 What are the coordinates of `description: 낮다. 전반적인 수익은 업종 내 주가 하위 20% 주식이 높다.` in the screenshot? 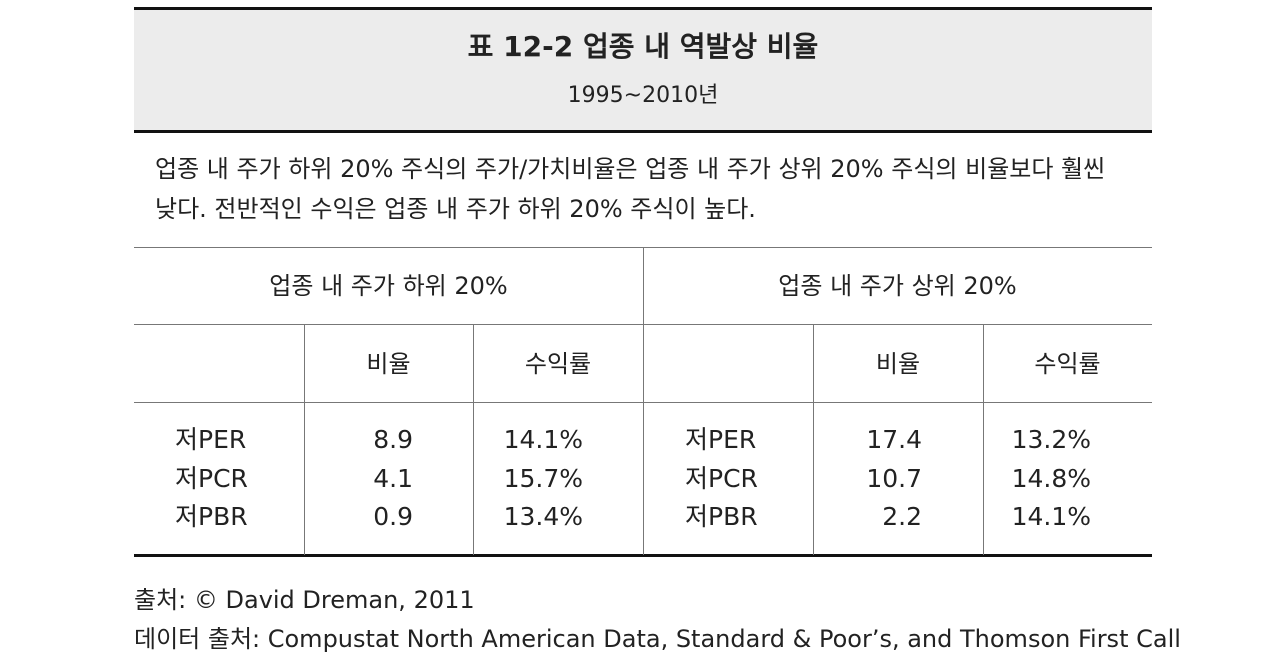 It's located at (455, 209).